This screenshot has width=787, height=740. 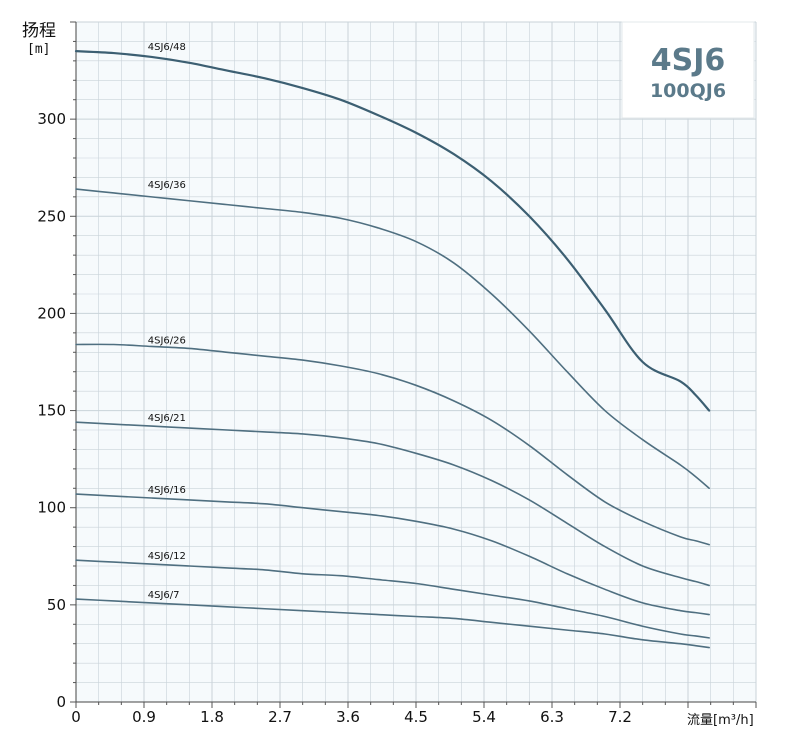 I want to click on series-label: 4SJ6/12, so click(x=167, y=556).